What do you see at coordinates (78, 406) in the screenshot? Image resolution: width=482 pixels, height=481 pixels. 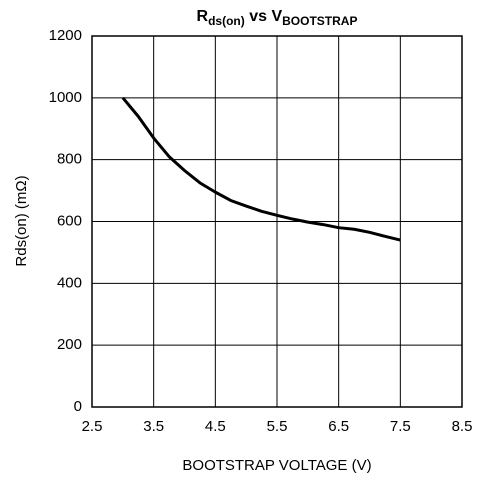 I see `y-tick-label: 0` at bounding box center [78, 406].